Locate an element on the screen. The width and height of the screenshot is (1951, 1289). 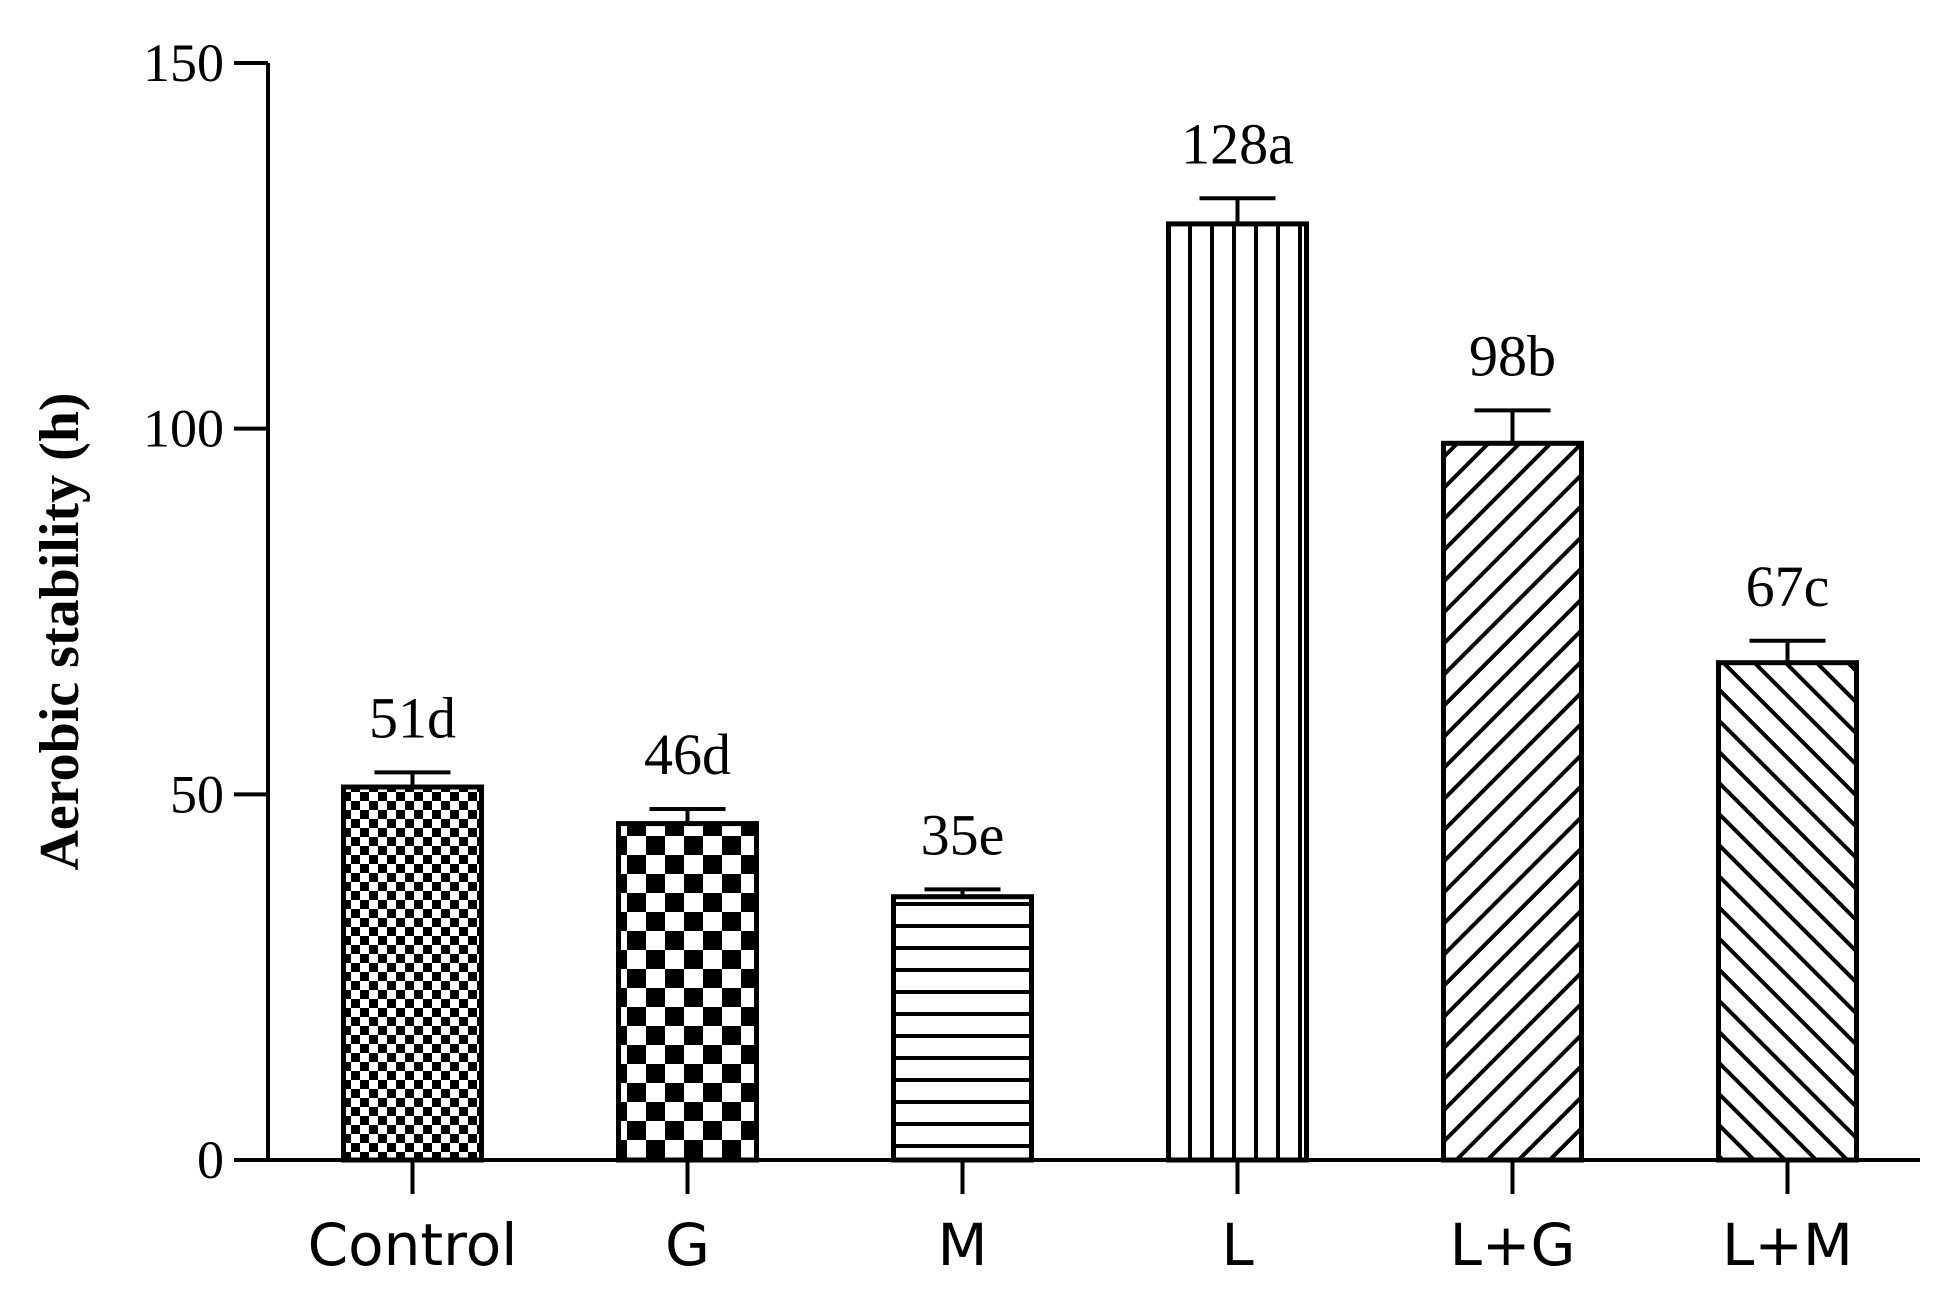
y-axis: 0 50 100 150 is located at coordinates (206, 611).